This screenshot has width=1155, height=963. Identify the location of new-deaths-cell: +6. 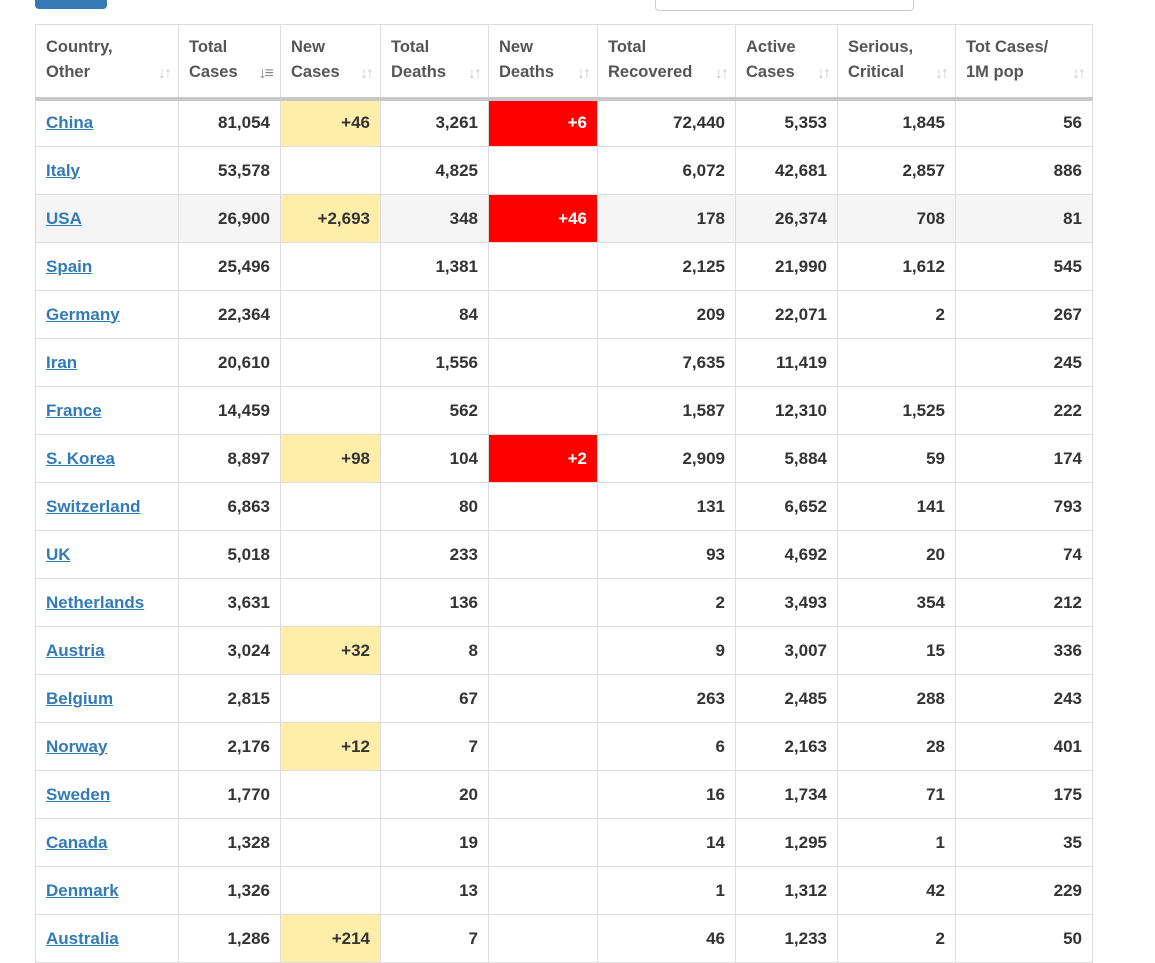
(543, 122).